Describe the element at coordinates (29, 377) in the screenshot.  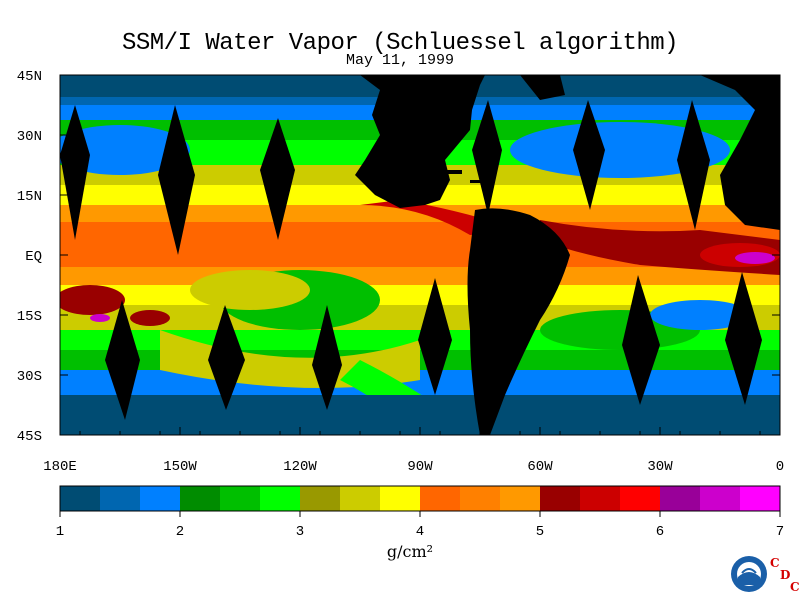
I see `lat-tick-label: 30S` at that location.